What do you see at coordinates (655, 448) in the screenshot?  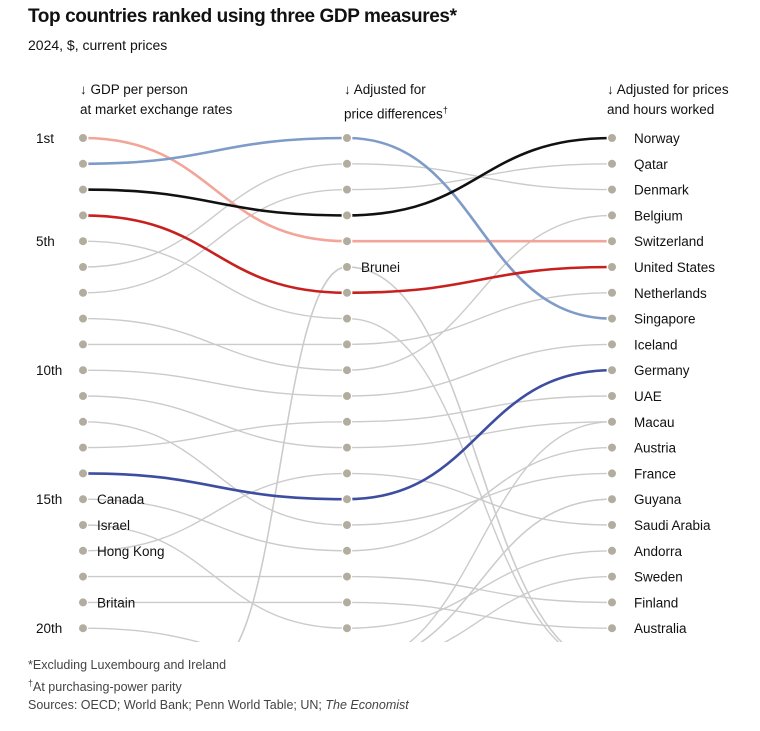 I see `country-label-right: Austria` at bounding box center [655, 448].